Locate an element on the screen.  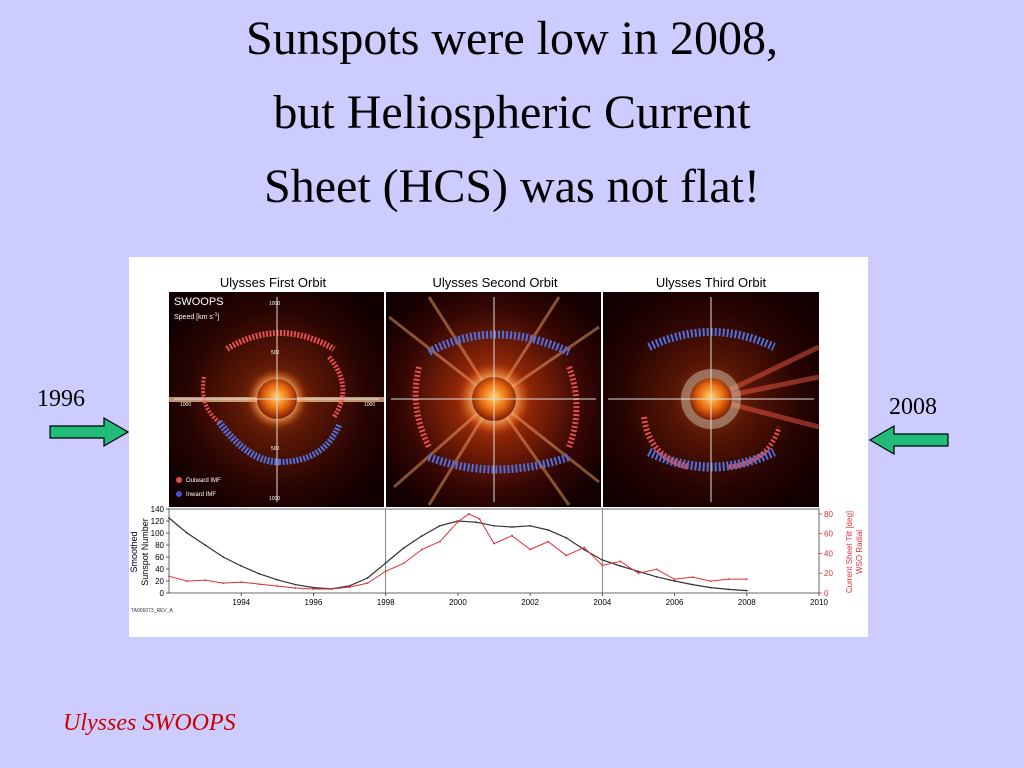
x-tick-label: 2008 is located at coordinates (747, 602).